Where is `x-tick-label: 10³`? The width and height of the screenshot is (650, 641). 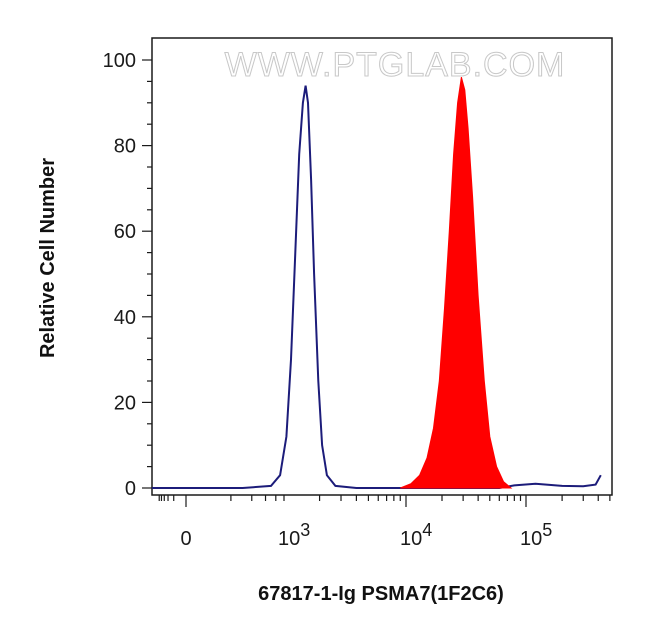 x-tick-label: 10³ is located at coordinates (294, 535).